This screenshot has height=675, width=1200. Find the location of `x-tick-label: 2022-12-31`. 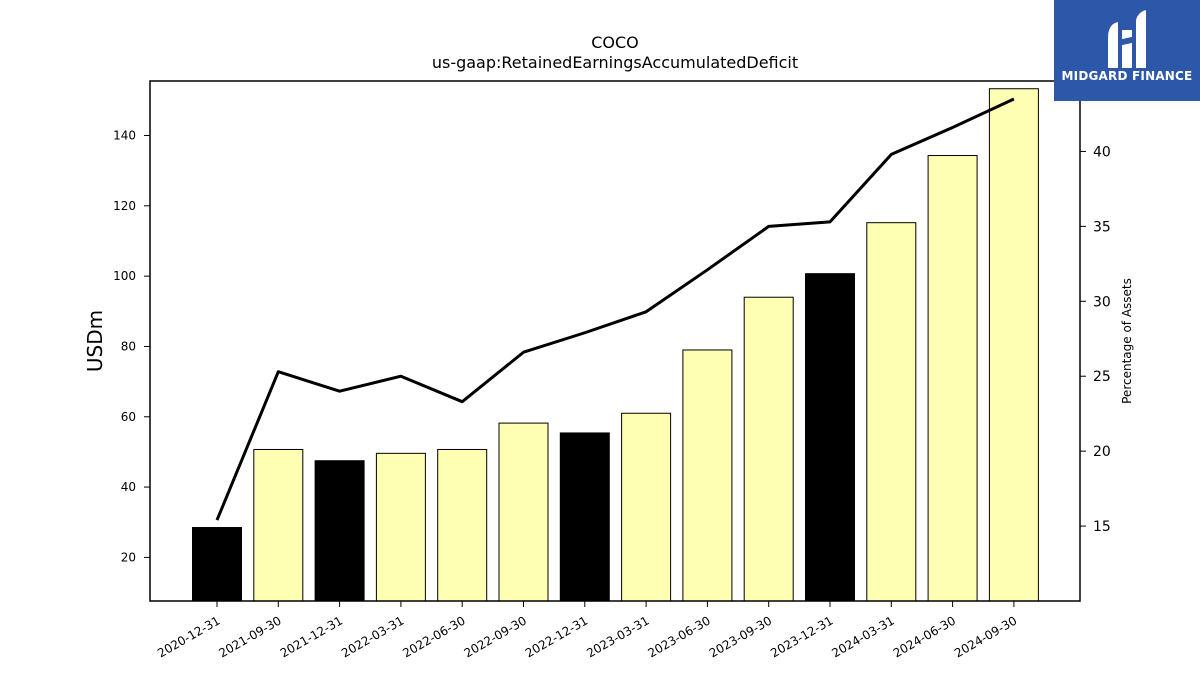

x-tick-label: 2022-12-31 is located at coordinates (556, 636).